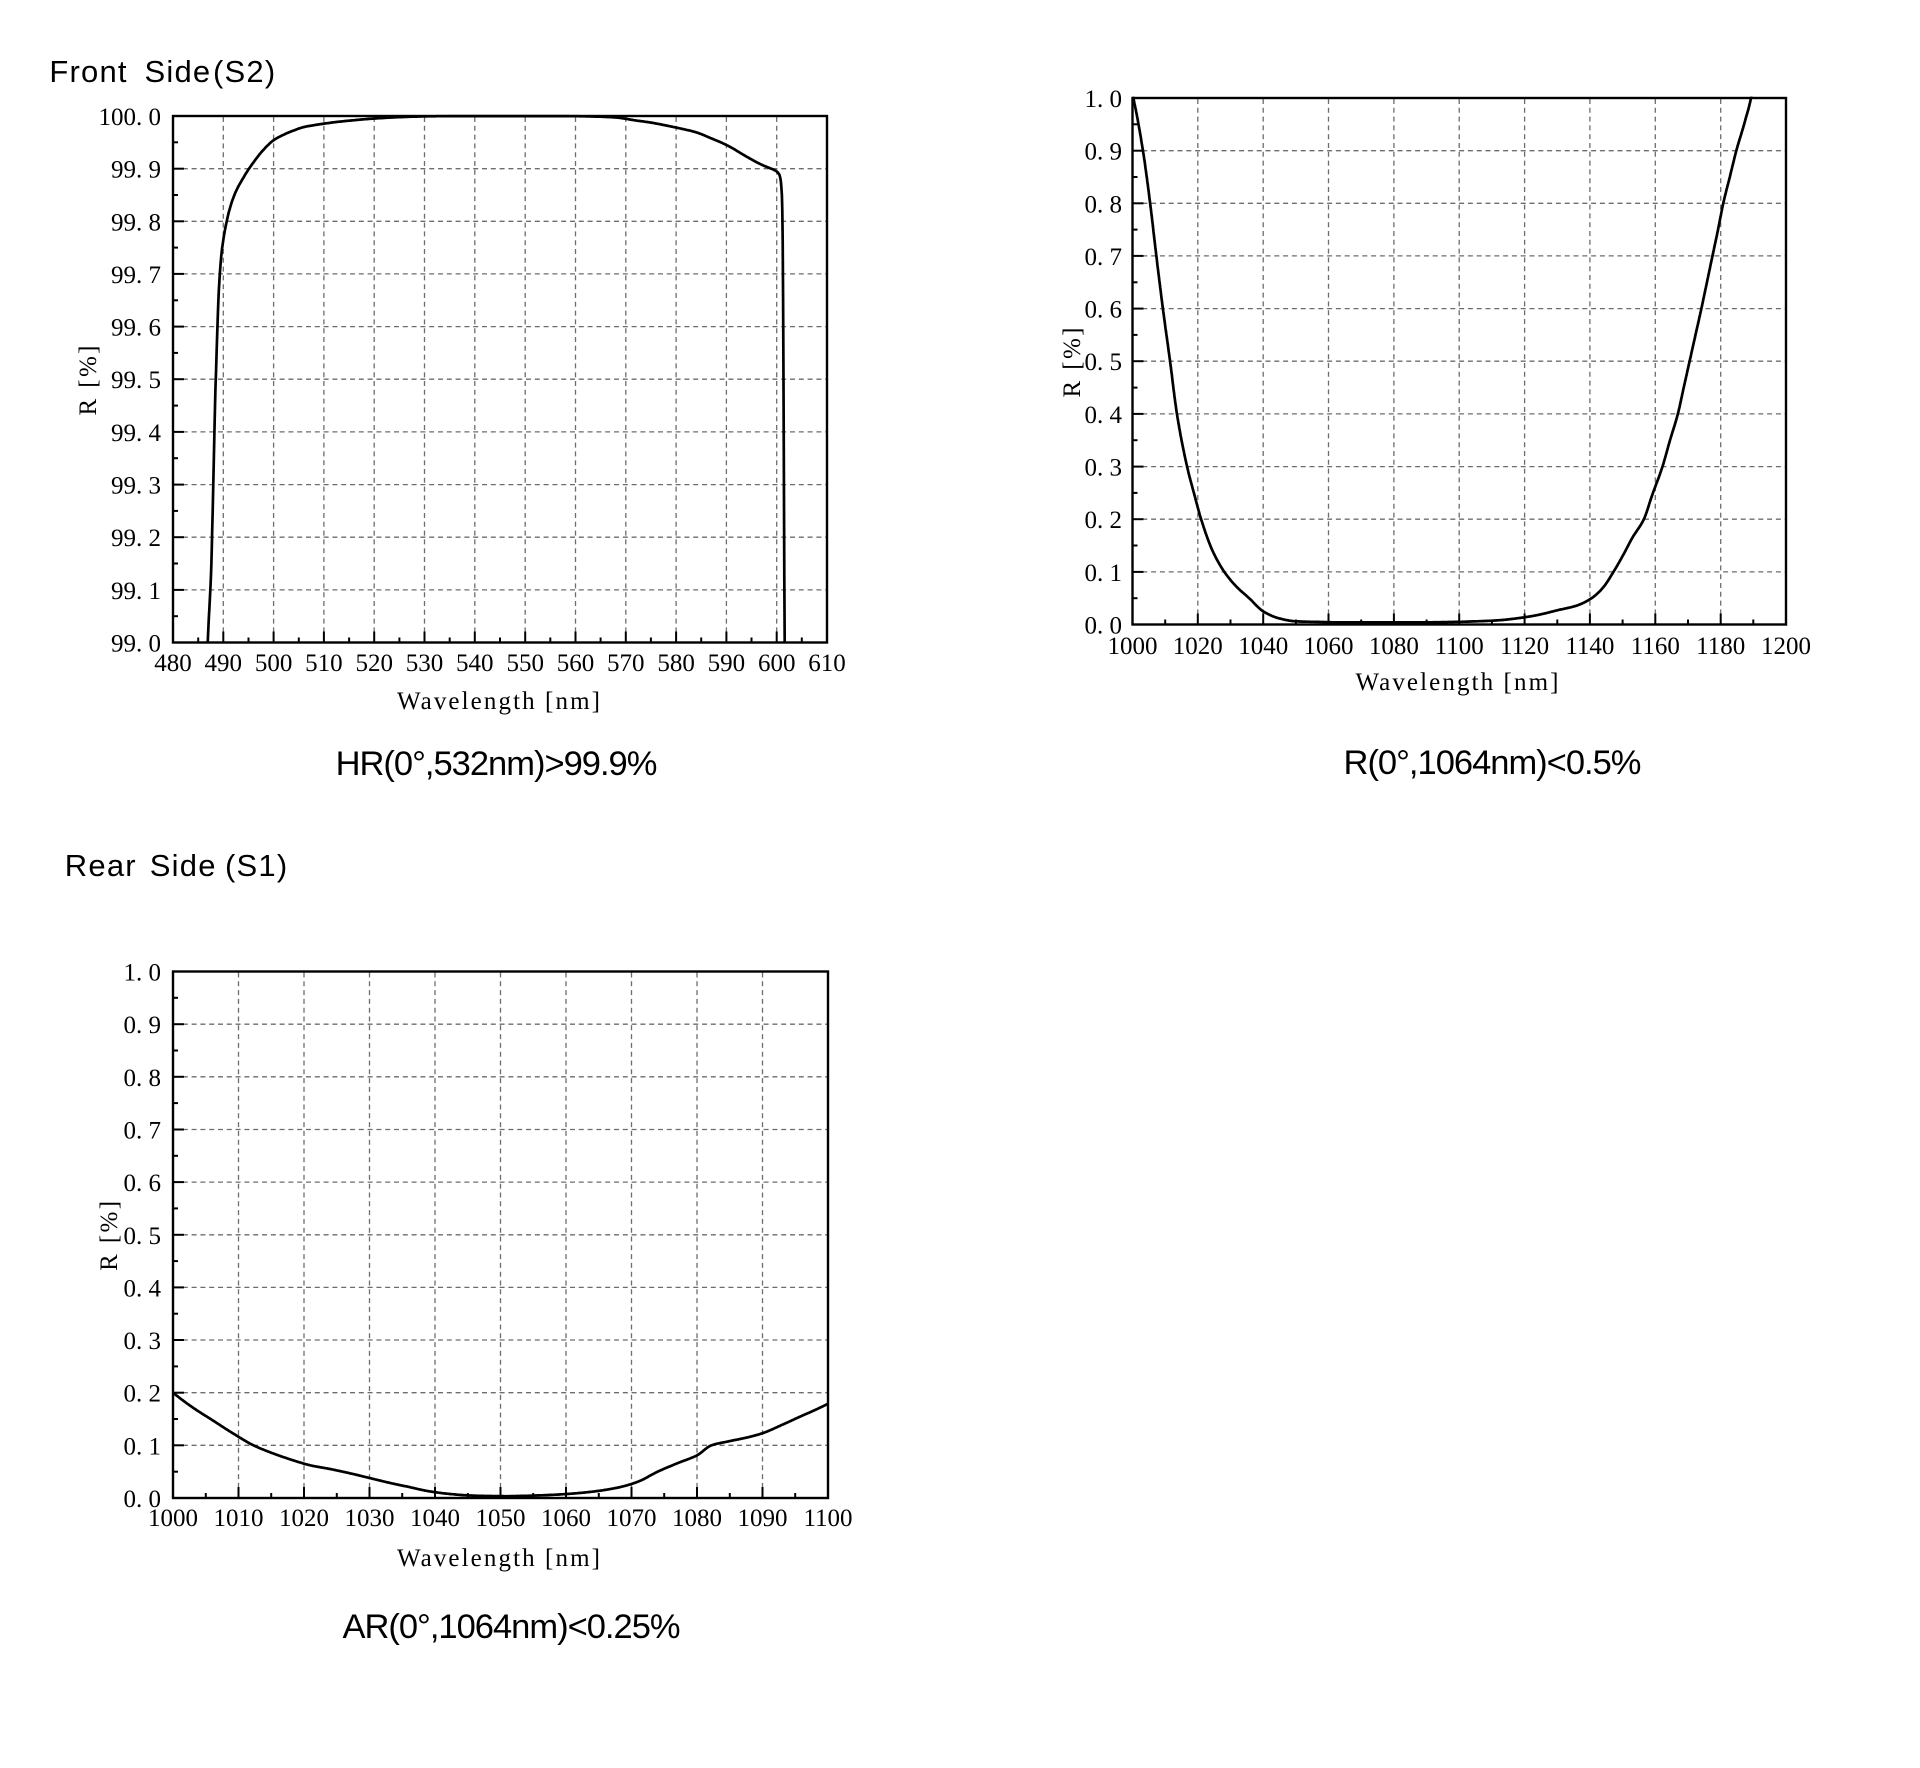  What do you see at coordinates (510, 1627) in the screenshot?
I see `svg-text: AR(0°,1064nm)<0.25%` at bounding box center [510, 1627].